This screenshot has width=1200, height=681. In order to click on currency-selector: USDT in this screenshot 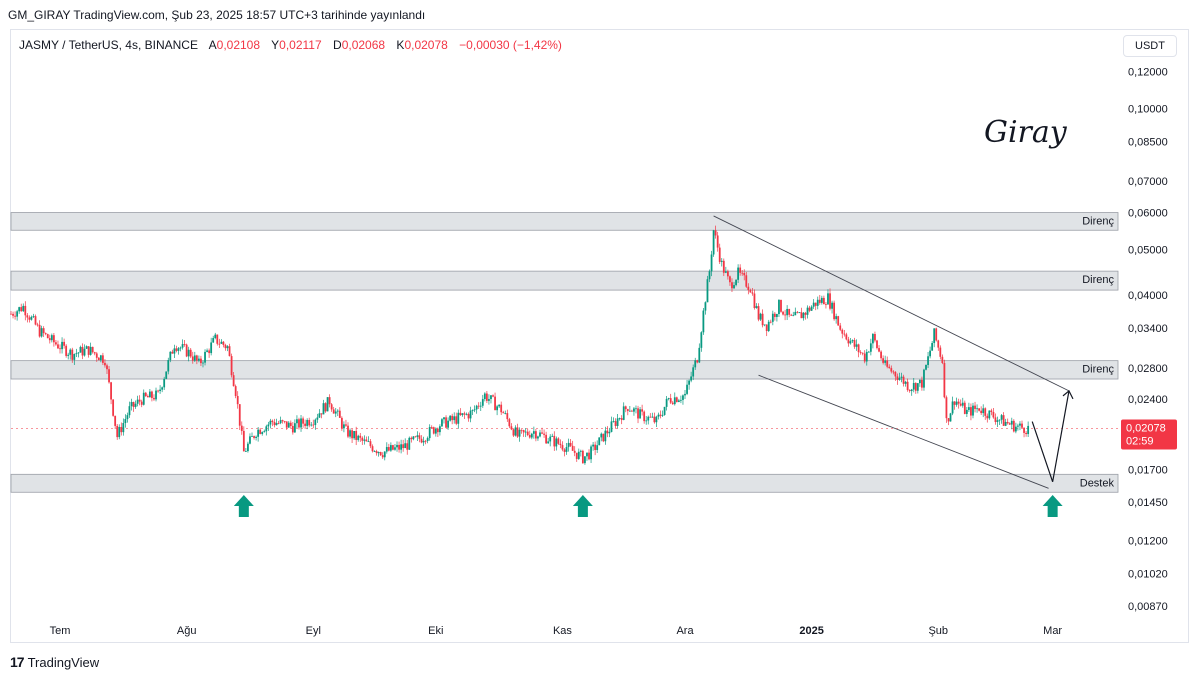, I will do `click(1150, 46)`.